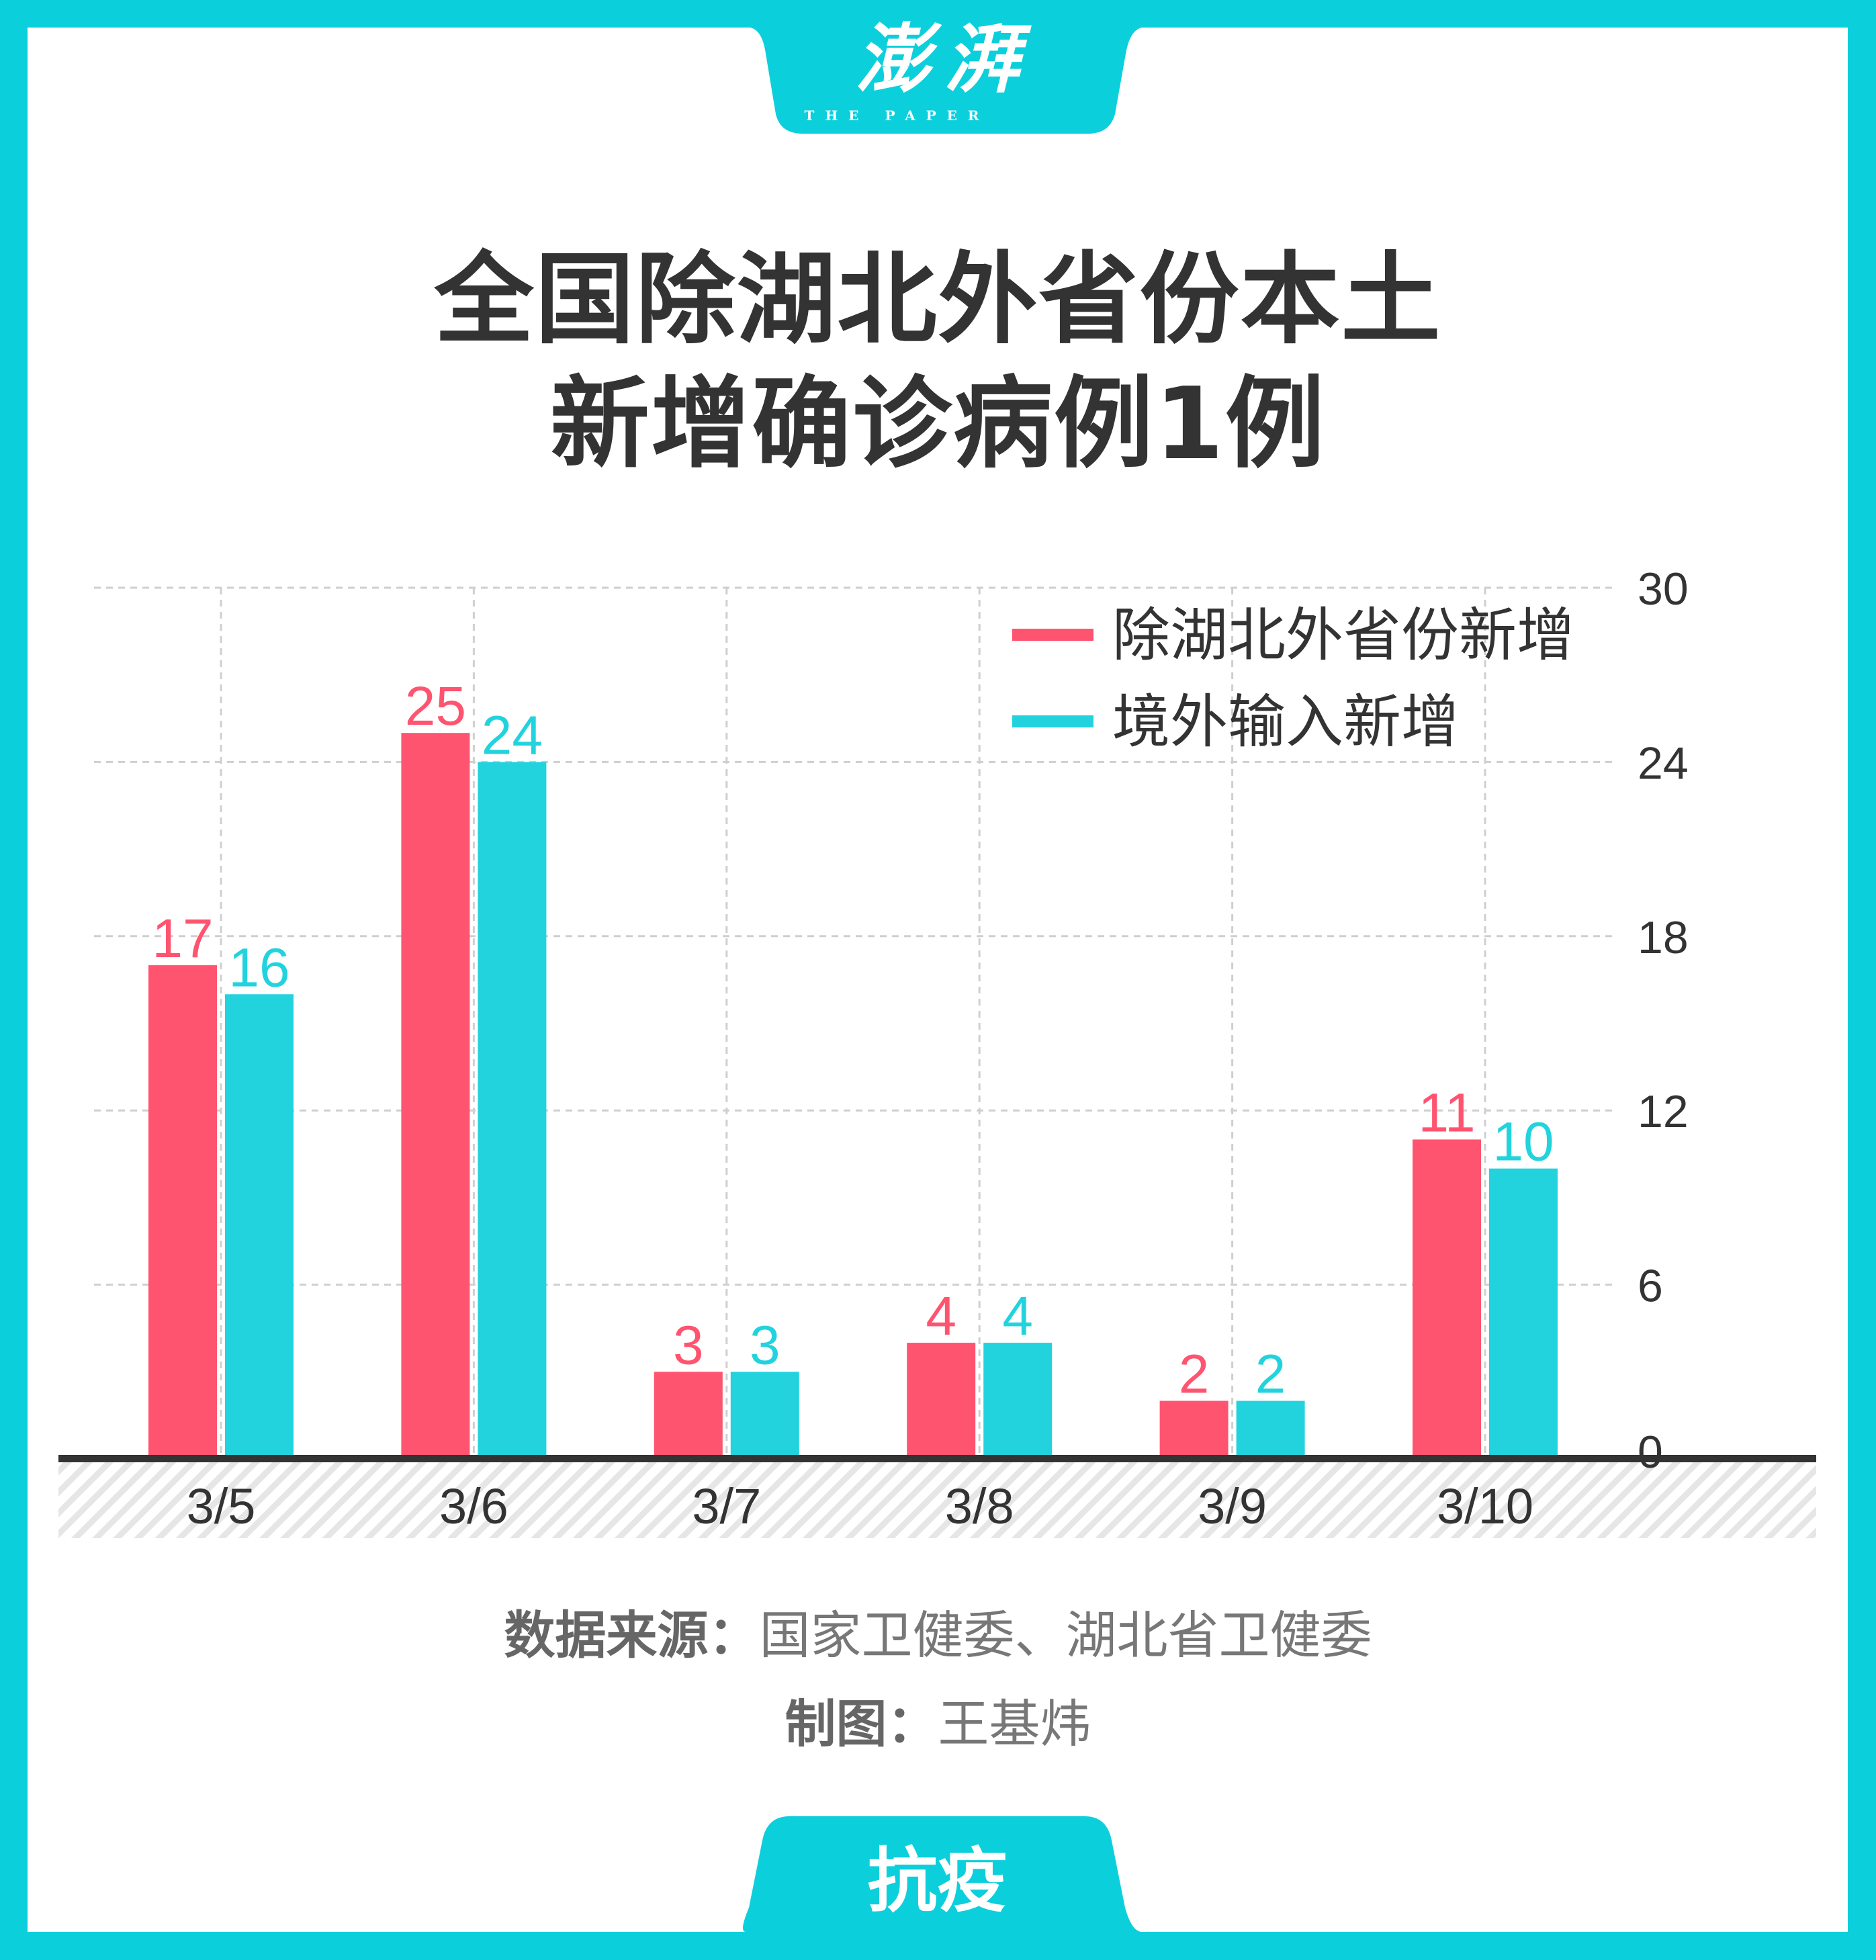  Describe the element at coordinates (979, 1506) in the screenshot. I see `x-tick-label: 3/8` at that location.